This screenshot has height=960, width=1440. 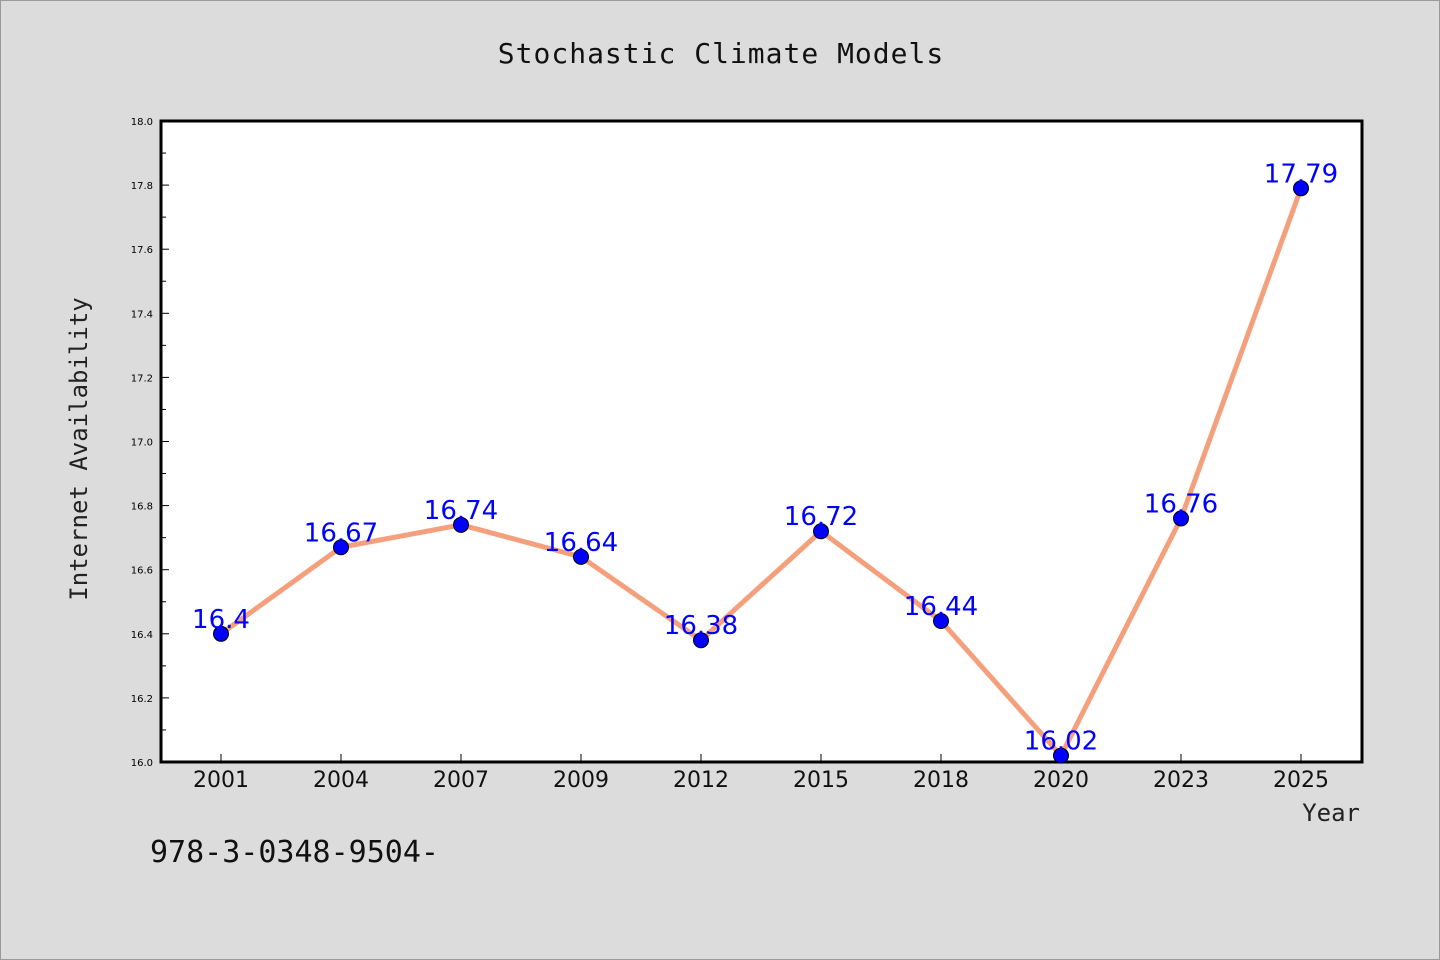 What do you see at coordinates (221, 780) in the screenshot?
I see `x-tick-label: 2001` at bounding box center [221, 780].